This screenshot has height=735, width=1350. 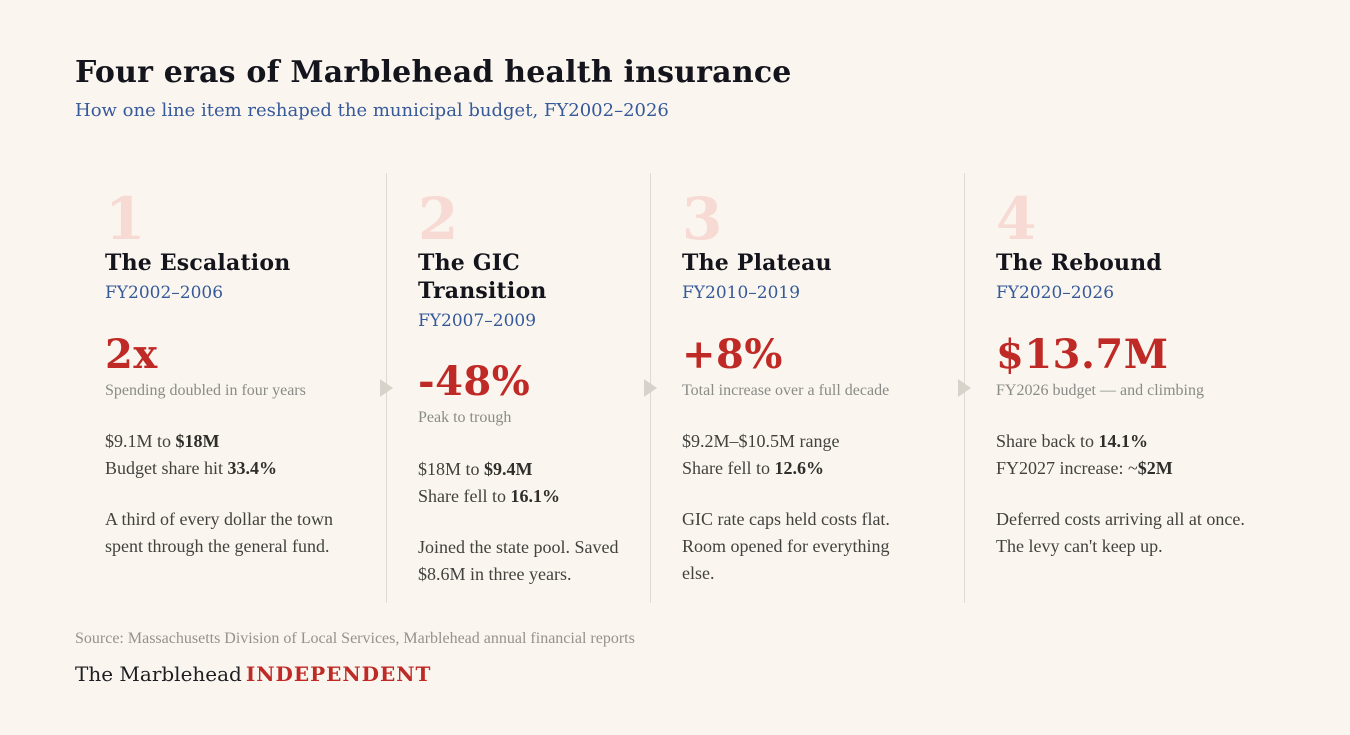 What do you see at coordinates (508, 469) in the screenshot?
I see `fact-highlight: $9.4M` at bounding box center [508, 469].